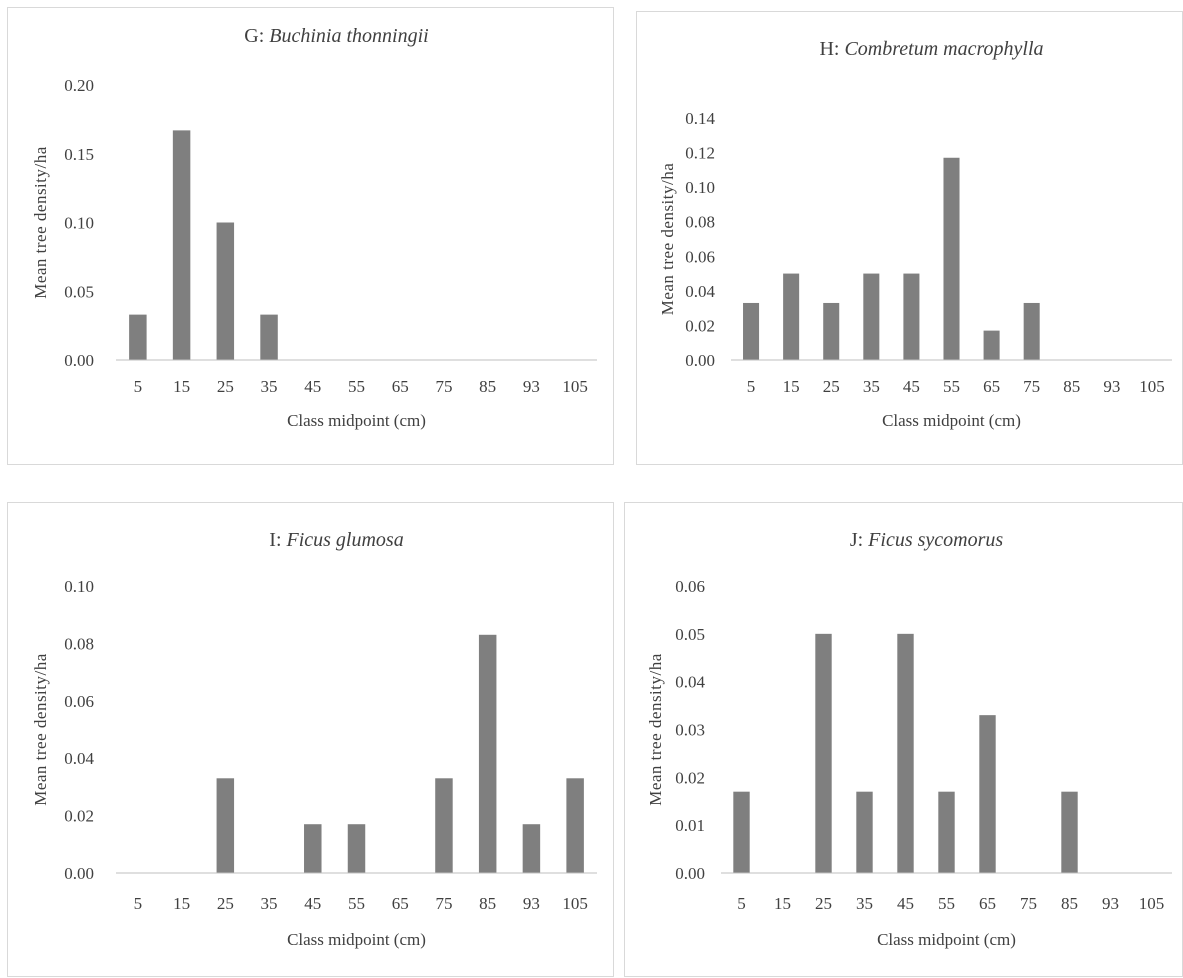 The height and width of the screenshot is (978, 1183). Describe the element at coordinates (690, 634) in the screenshot. I see `y-tick-label: 0.05` at that location.